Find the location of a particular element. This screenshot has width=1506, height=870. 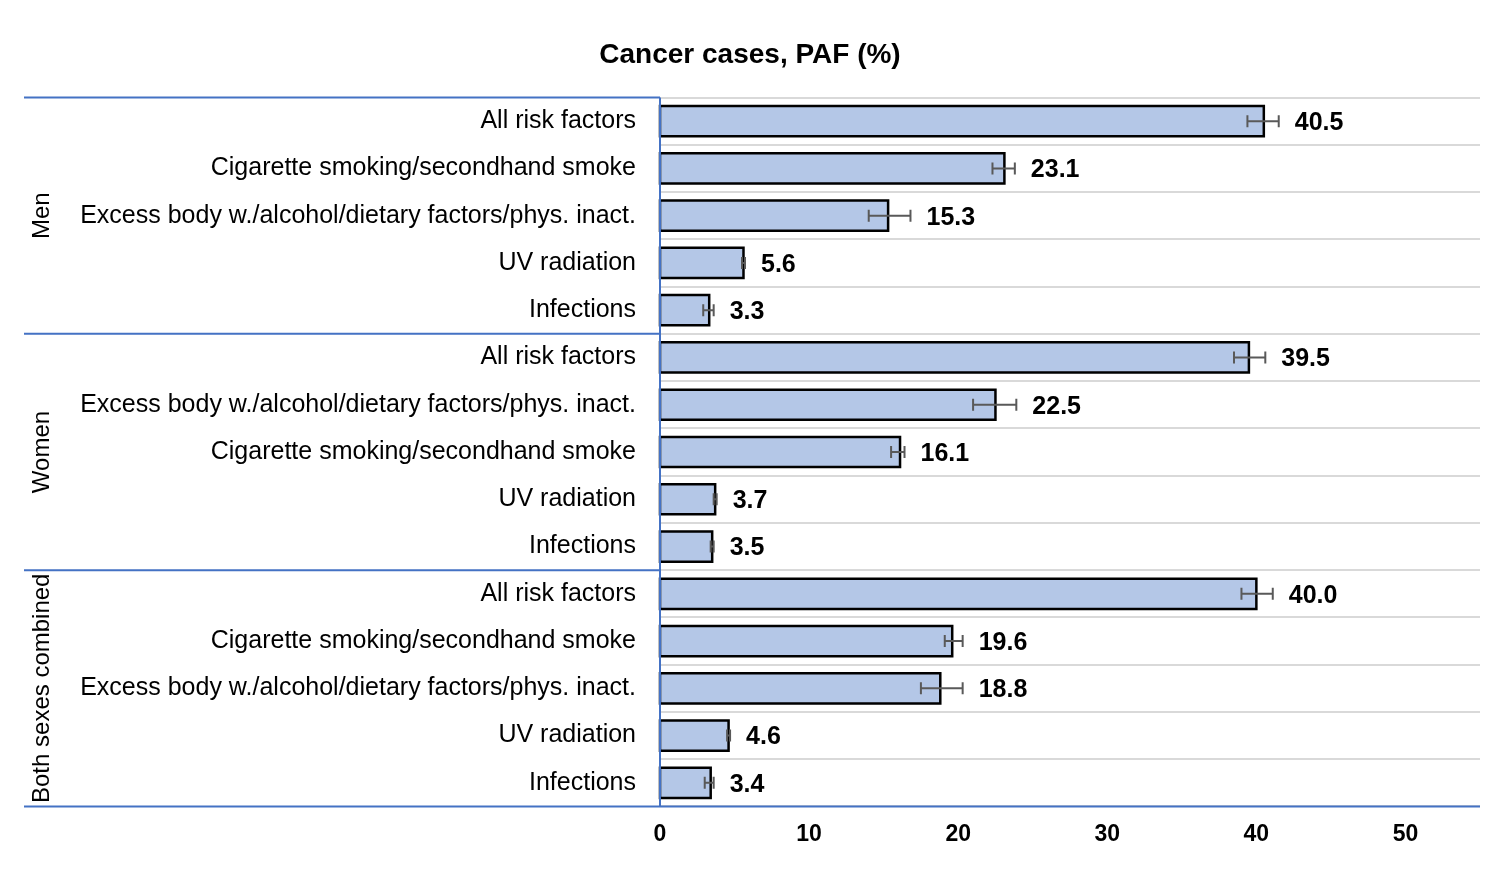

x-tick-label: 30 is located at coordinates (1107, 832).